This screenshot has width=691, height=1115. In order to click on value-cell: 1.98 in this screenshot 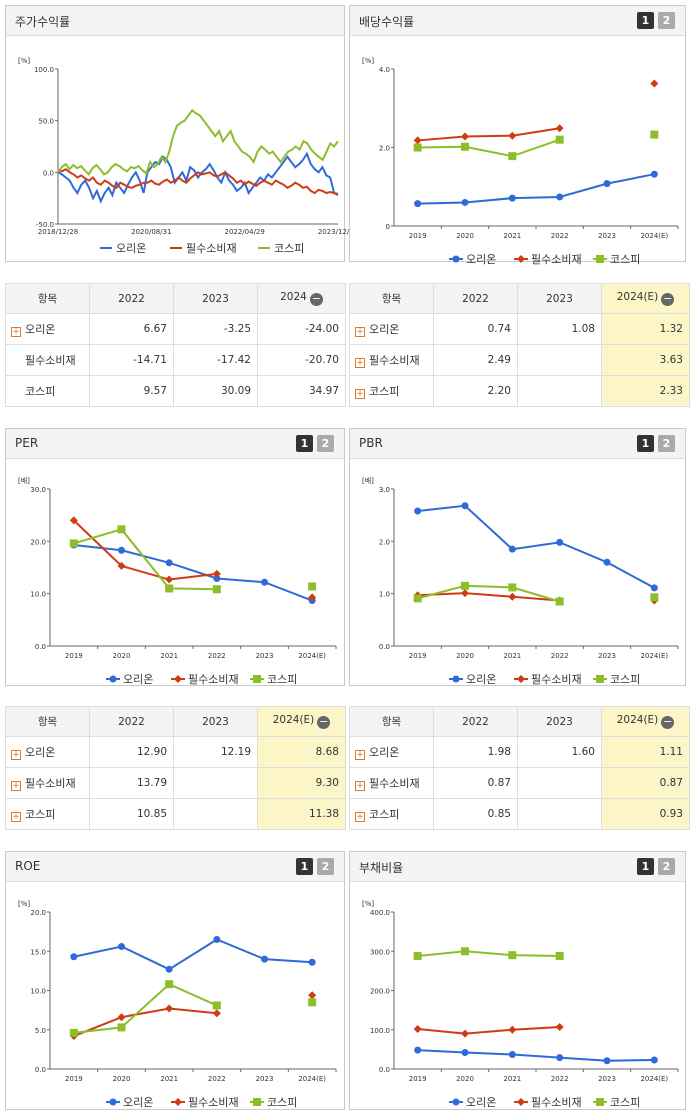, I will do `click(475, 752)`.